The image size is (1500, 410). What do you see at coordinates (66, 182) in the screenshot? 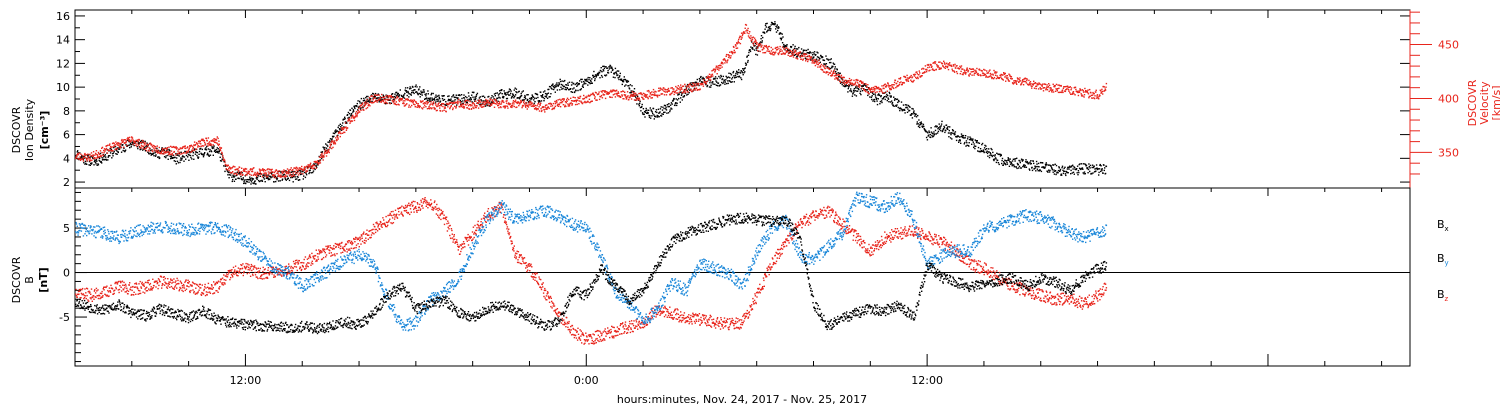
I see `density-tick-label: 2` at bounding box center [66, 182].